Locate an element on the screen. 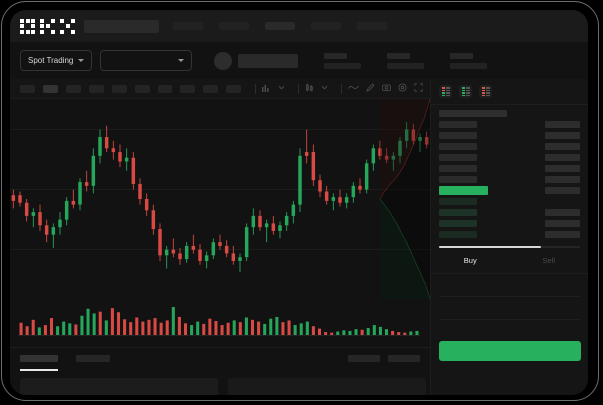  gridline is located at coordinates (220, 189).